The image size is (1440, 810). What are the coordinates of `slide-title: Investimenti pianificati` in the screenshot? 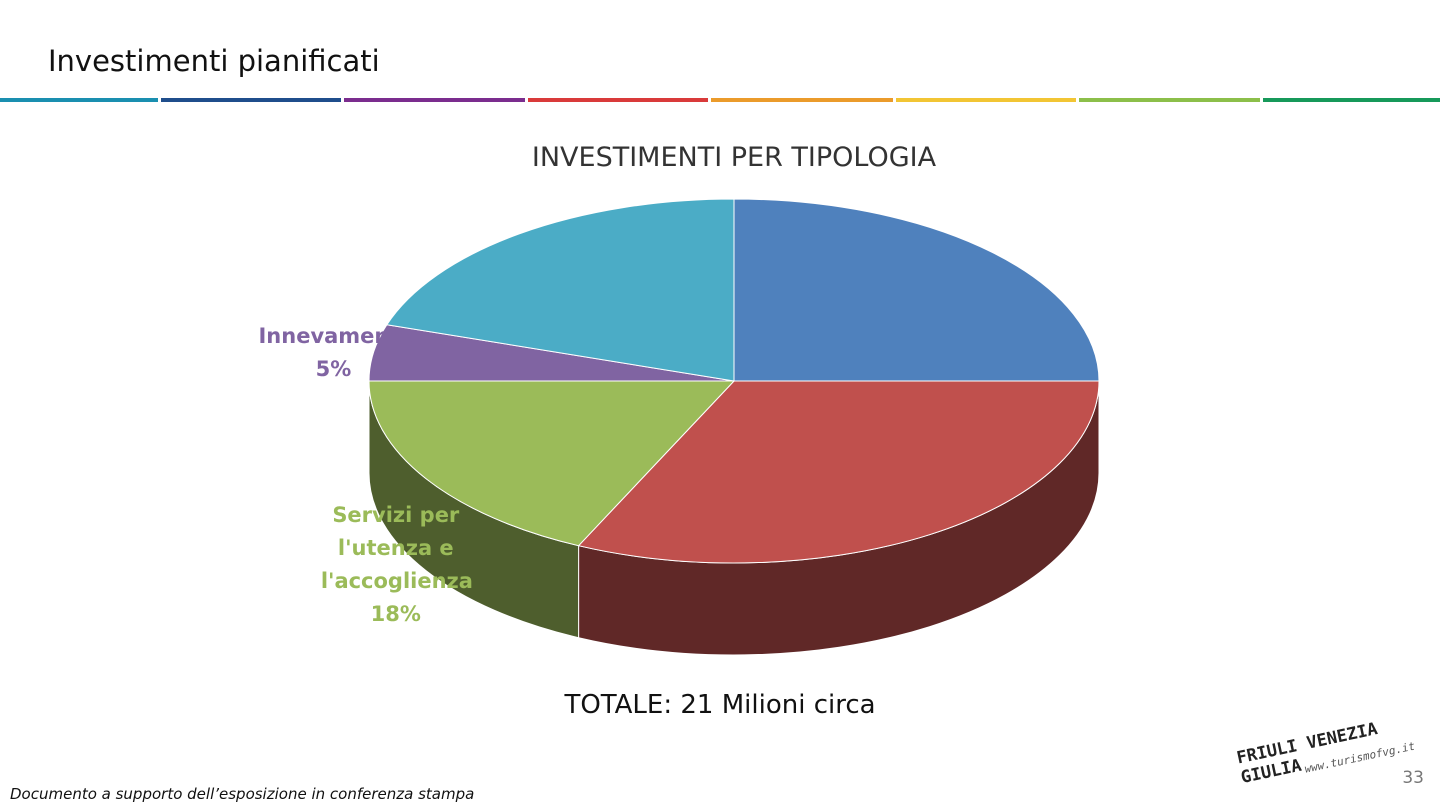 It's located at (214, 61).